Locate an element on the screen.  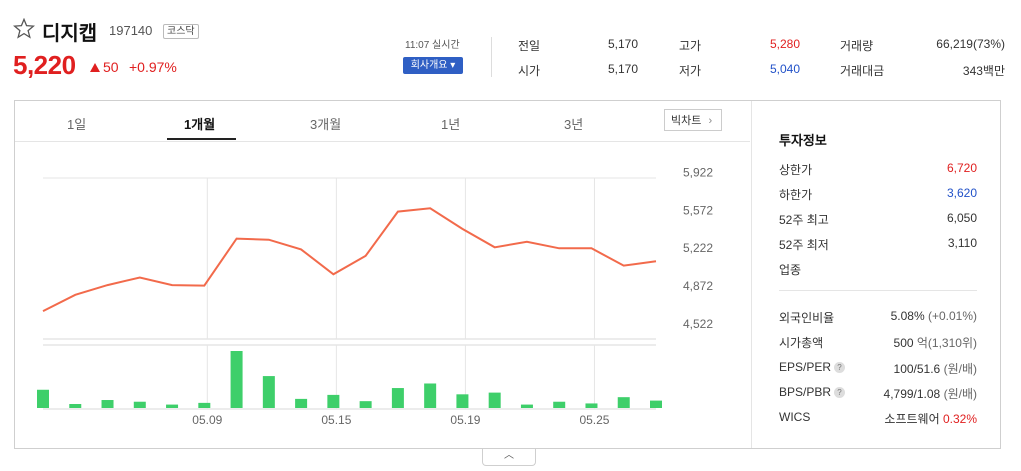
wics-sector: 소프트웨어 is located at coordinates (912, 419).